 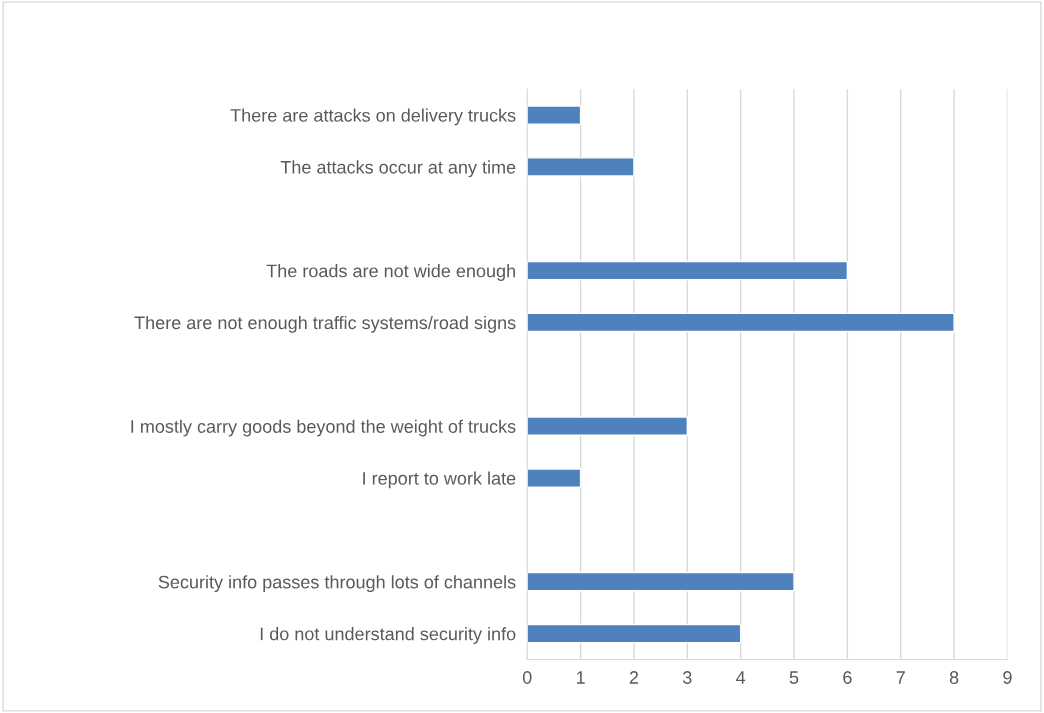 I want to click on x-tick-label: 6, so click(x=847, y=677).